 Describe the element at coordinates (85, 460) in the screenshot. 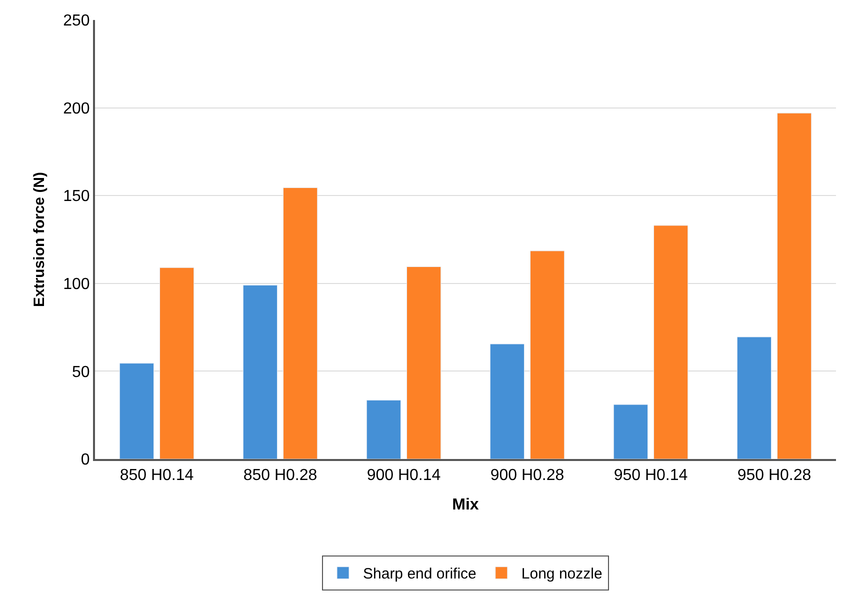

I see `y-tick-label: 0` at that location.